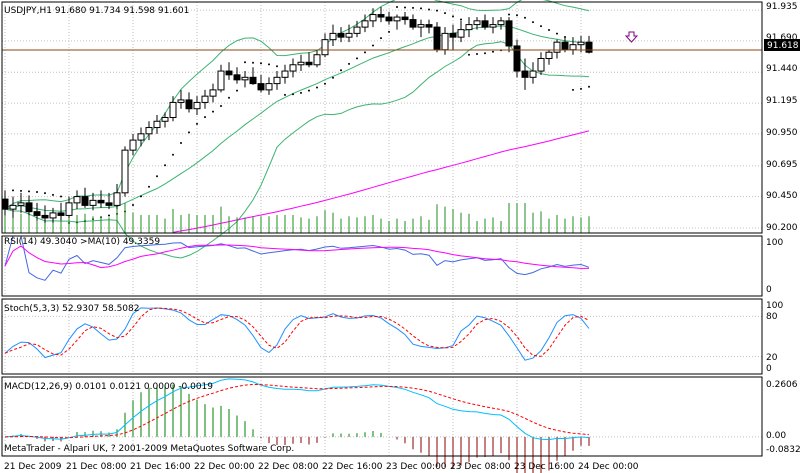  What do you see at coordinates (297, 332) in the screenshot?
I see `stoch-signal-line` at bounding box center [297, 332].